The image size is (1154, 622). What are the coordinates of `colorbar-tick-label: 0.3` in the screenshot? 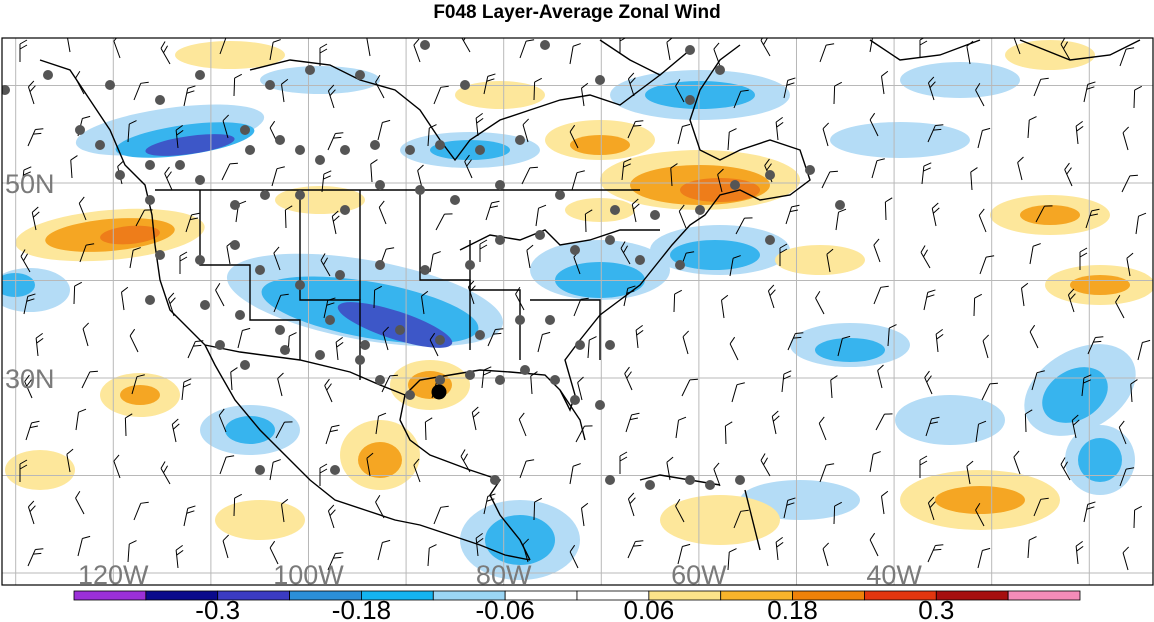 It's located at (936, 608).